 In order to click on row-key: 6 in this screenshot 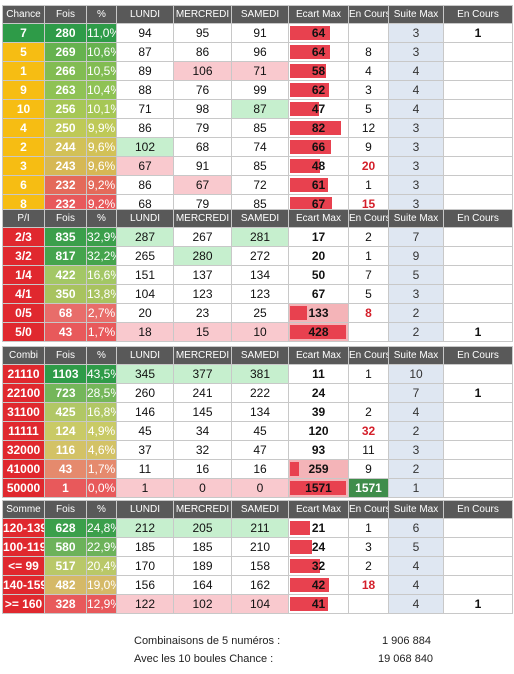, I will do `click(23, 185)`.